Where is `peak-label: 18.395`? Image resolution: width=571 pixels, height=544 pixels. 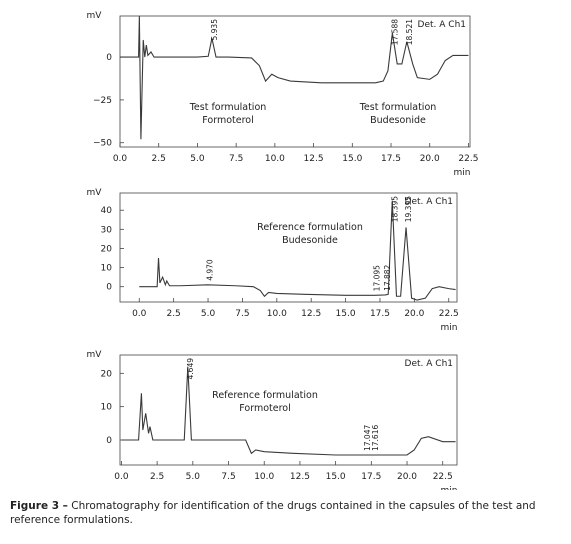
peak-label: 18.395 is located at coordinates (394, 209).